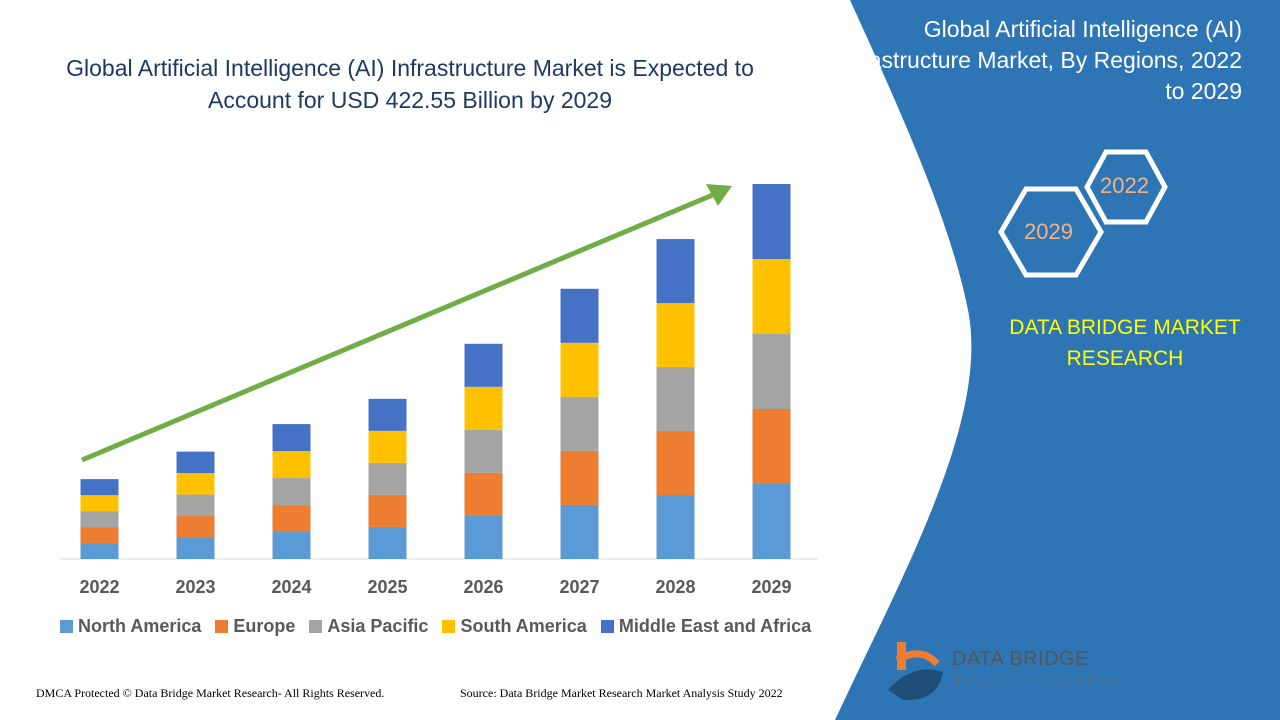  Describe the element at coordinates (523, 626) in the screenshot. I see `legend-label: South America` at that location.